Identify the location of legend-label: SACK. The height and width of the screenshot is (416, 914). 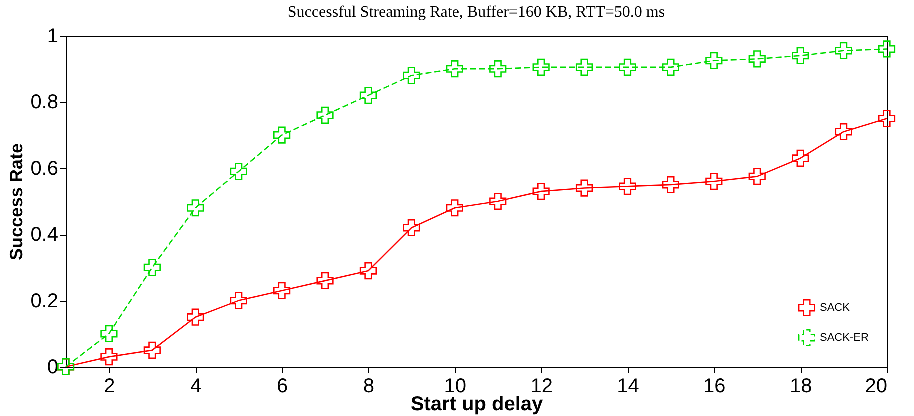
(835, 308).